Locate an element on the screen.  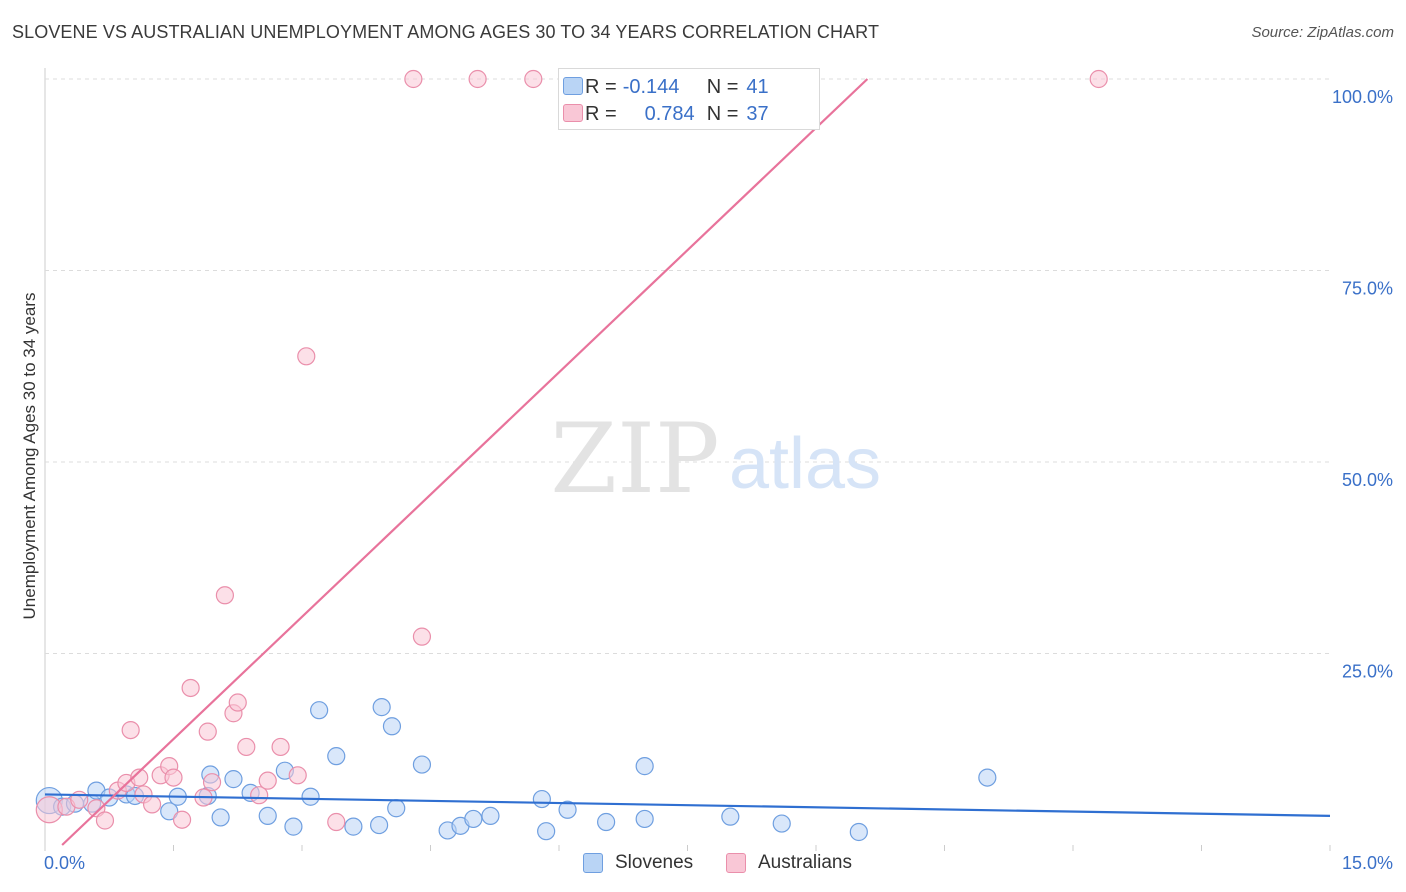
source-credit: Source: ZipAtlas.com is located at coordinates (1322, 32).